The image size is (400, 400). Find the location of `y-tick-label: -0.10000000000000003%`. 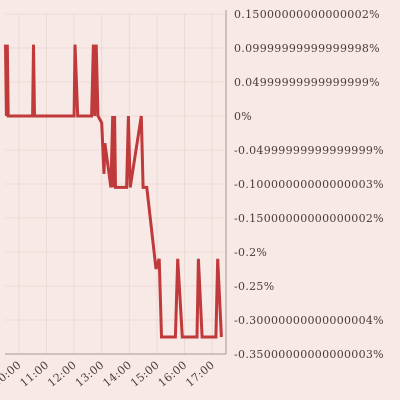

y-tick-label: -0.10000000000000003% is located at coordinates (309, 184).